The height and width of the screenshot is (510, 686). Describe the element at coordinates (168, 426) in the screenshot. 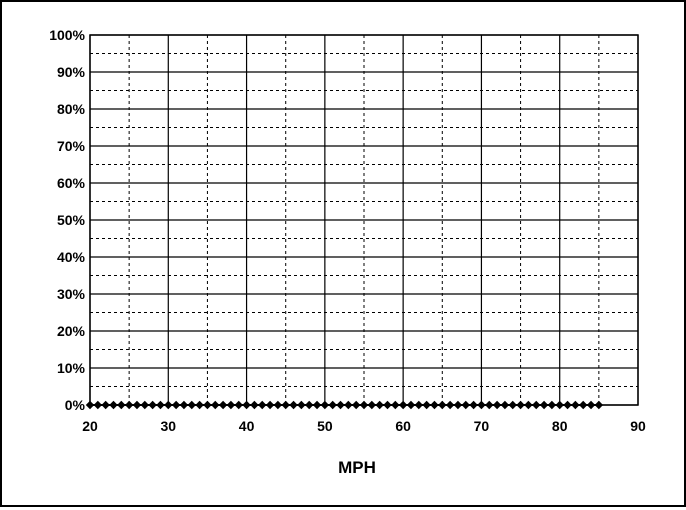

I see `x-tick-label: 30` at that location.